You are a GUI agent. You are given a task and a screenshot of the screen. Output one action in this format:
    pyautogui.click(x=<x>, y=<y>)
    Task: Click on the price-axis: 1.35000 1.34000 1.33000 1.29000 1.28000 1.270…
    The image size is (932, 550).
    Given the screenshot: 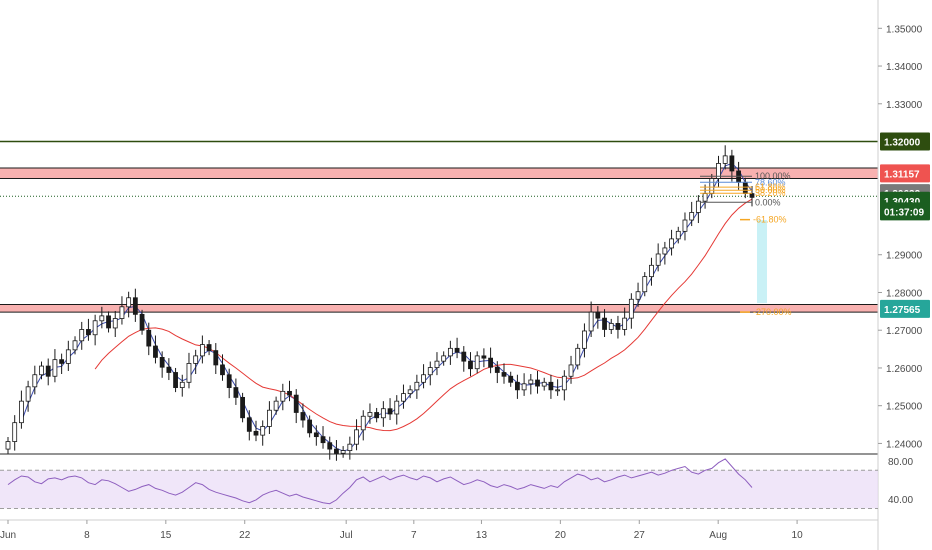 What is the action you would take?
    pyautogui.click(x=900, y=237)
    